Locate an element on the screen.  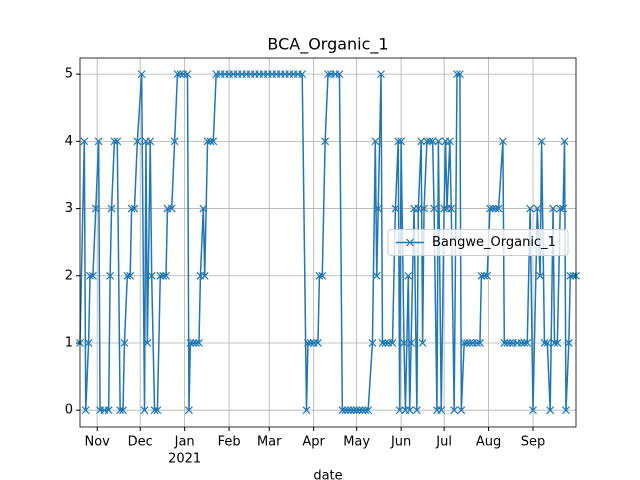
x-axis-label: date is located at coordinates (327, 474).